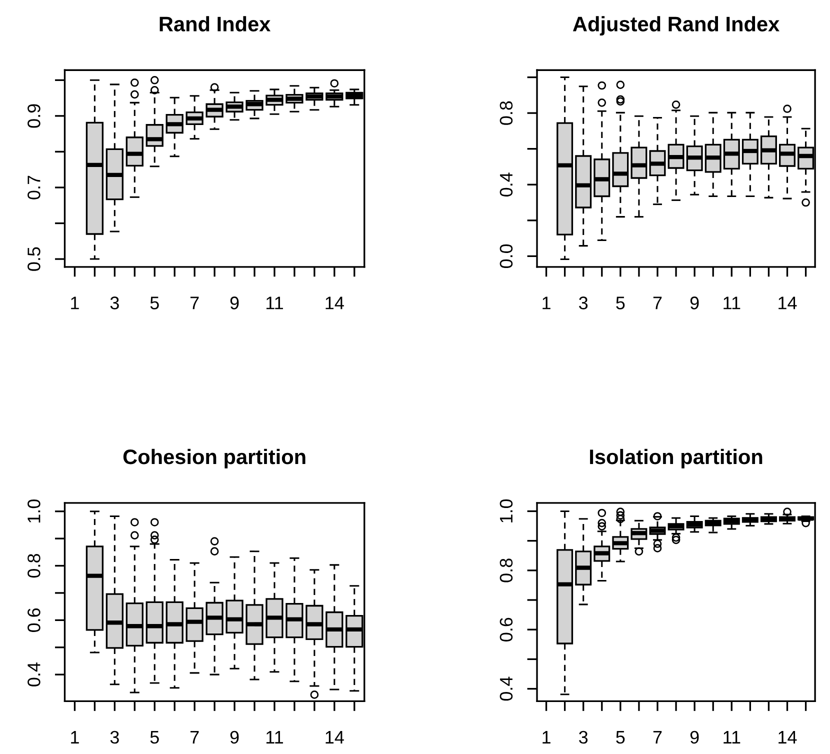  Describe the element at coordinates (676, 458) in the screenshot. I see `chart-title: Isolation partition` at that location.